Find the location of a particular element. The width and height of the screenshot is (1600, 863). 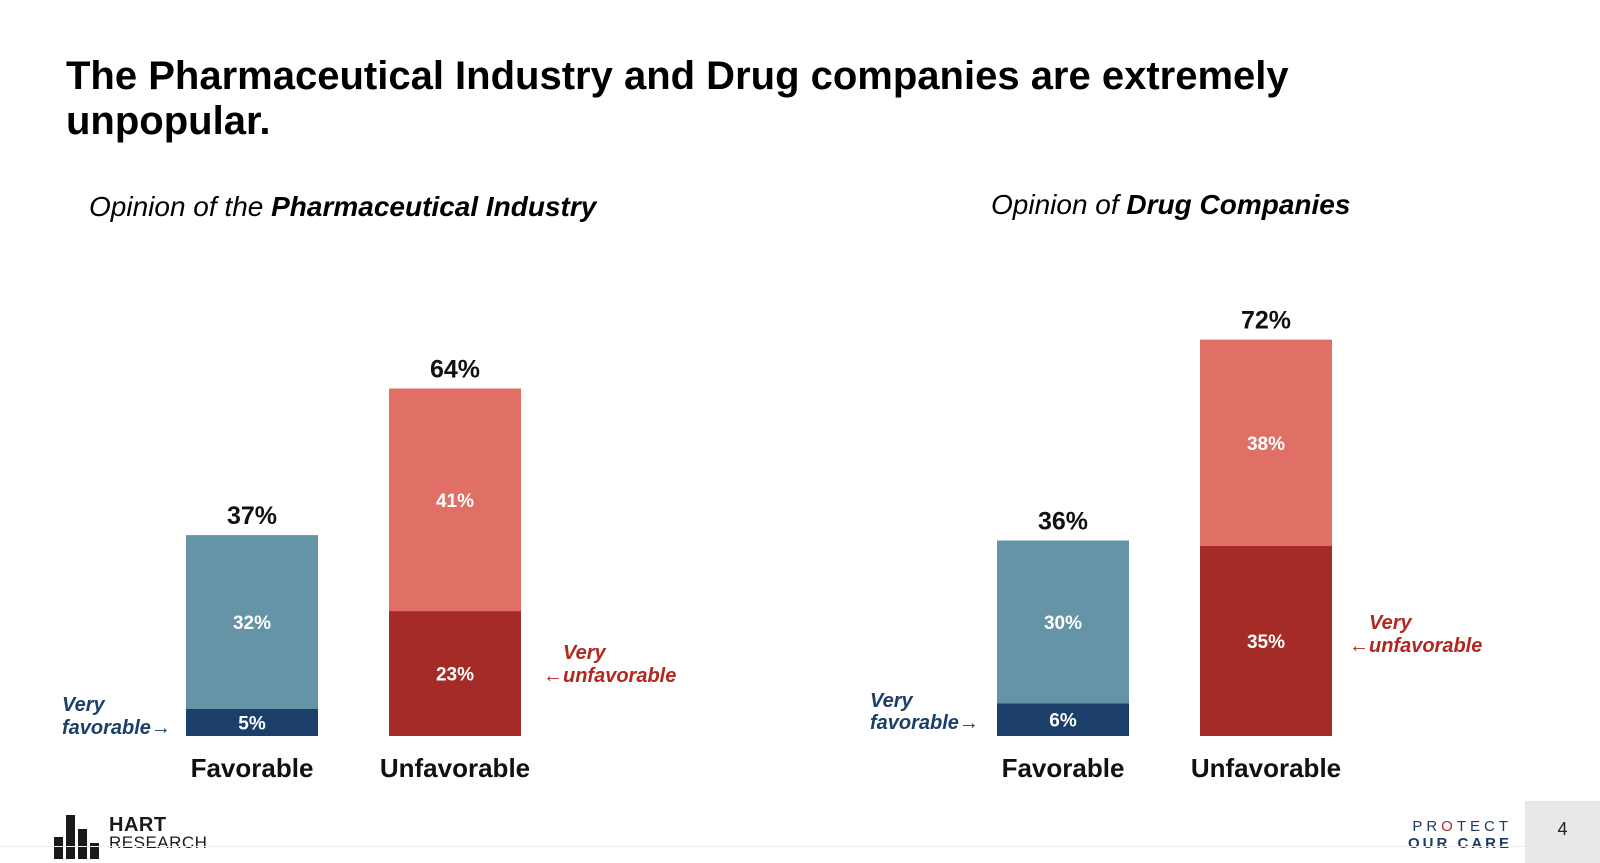

data-label-total: 36% is located at coordinates (1063, 522).